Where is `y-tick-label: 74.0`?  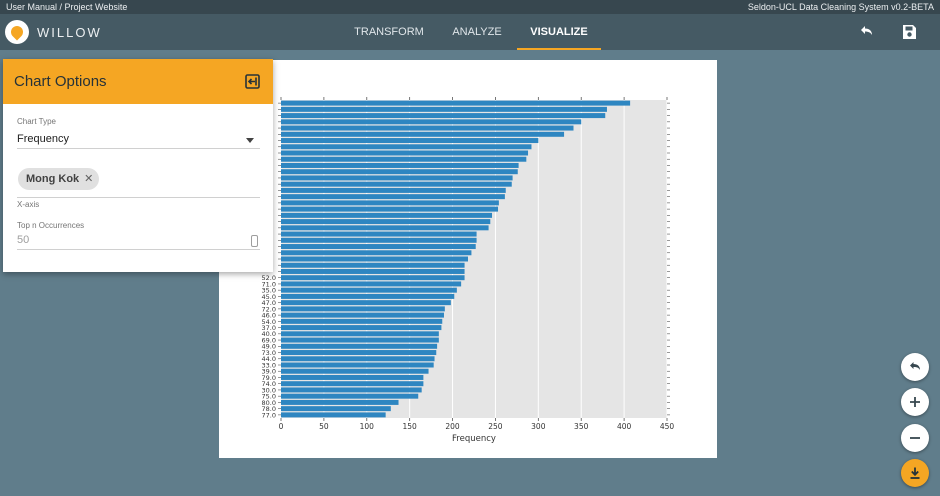 y-tick-label: 74.0 is located at coordinates (269, 384).